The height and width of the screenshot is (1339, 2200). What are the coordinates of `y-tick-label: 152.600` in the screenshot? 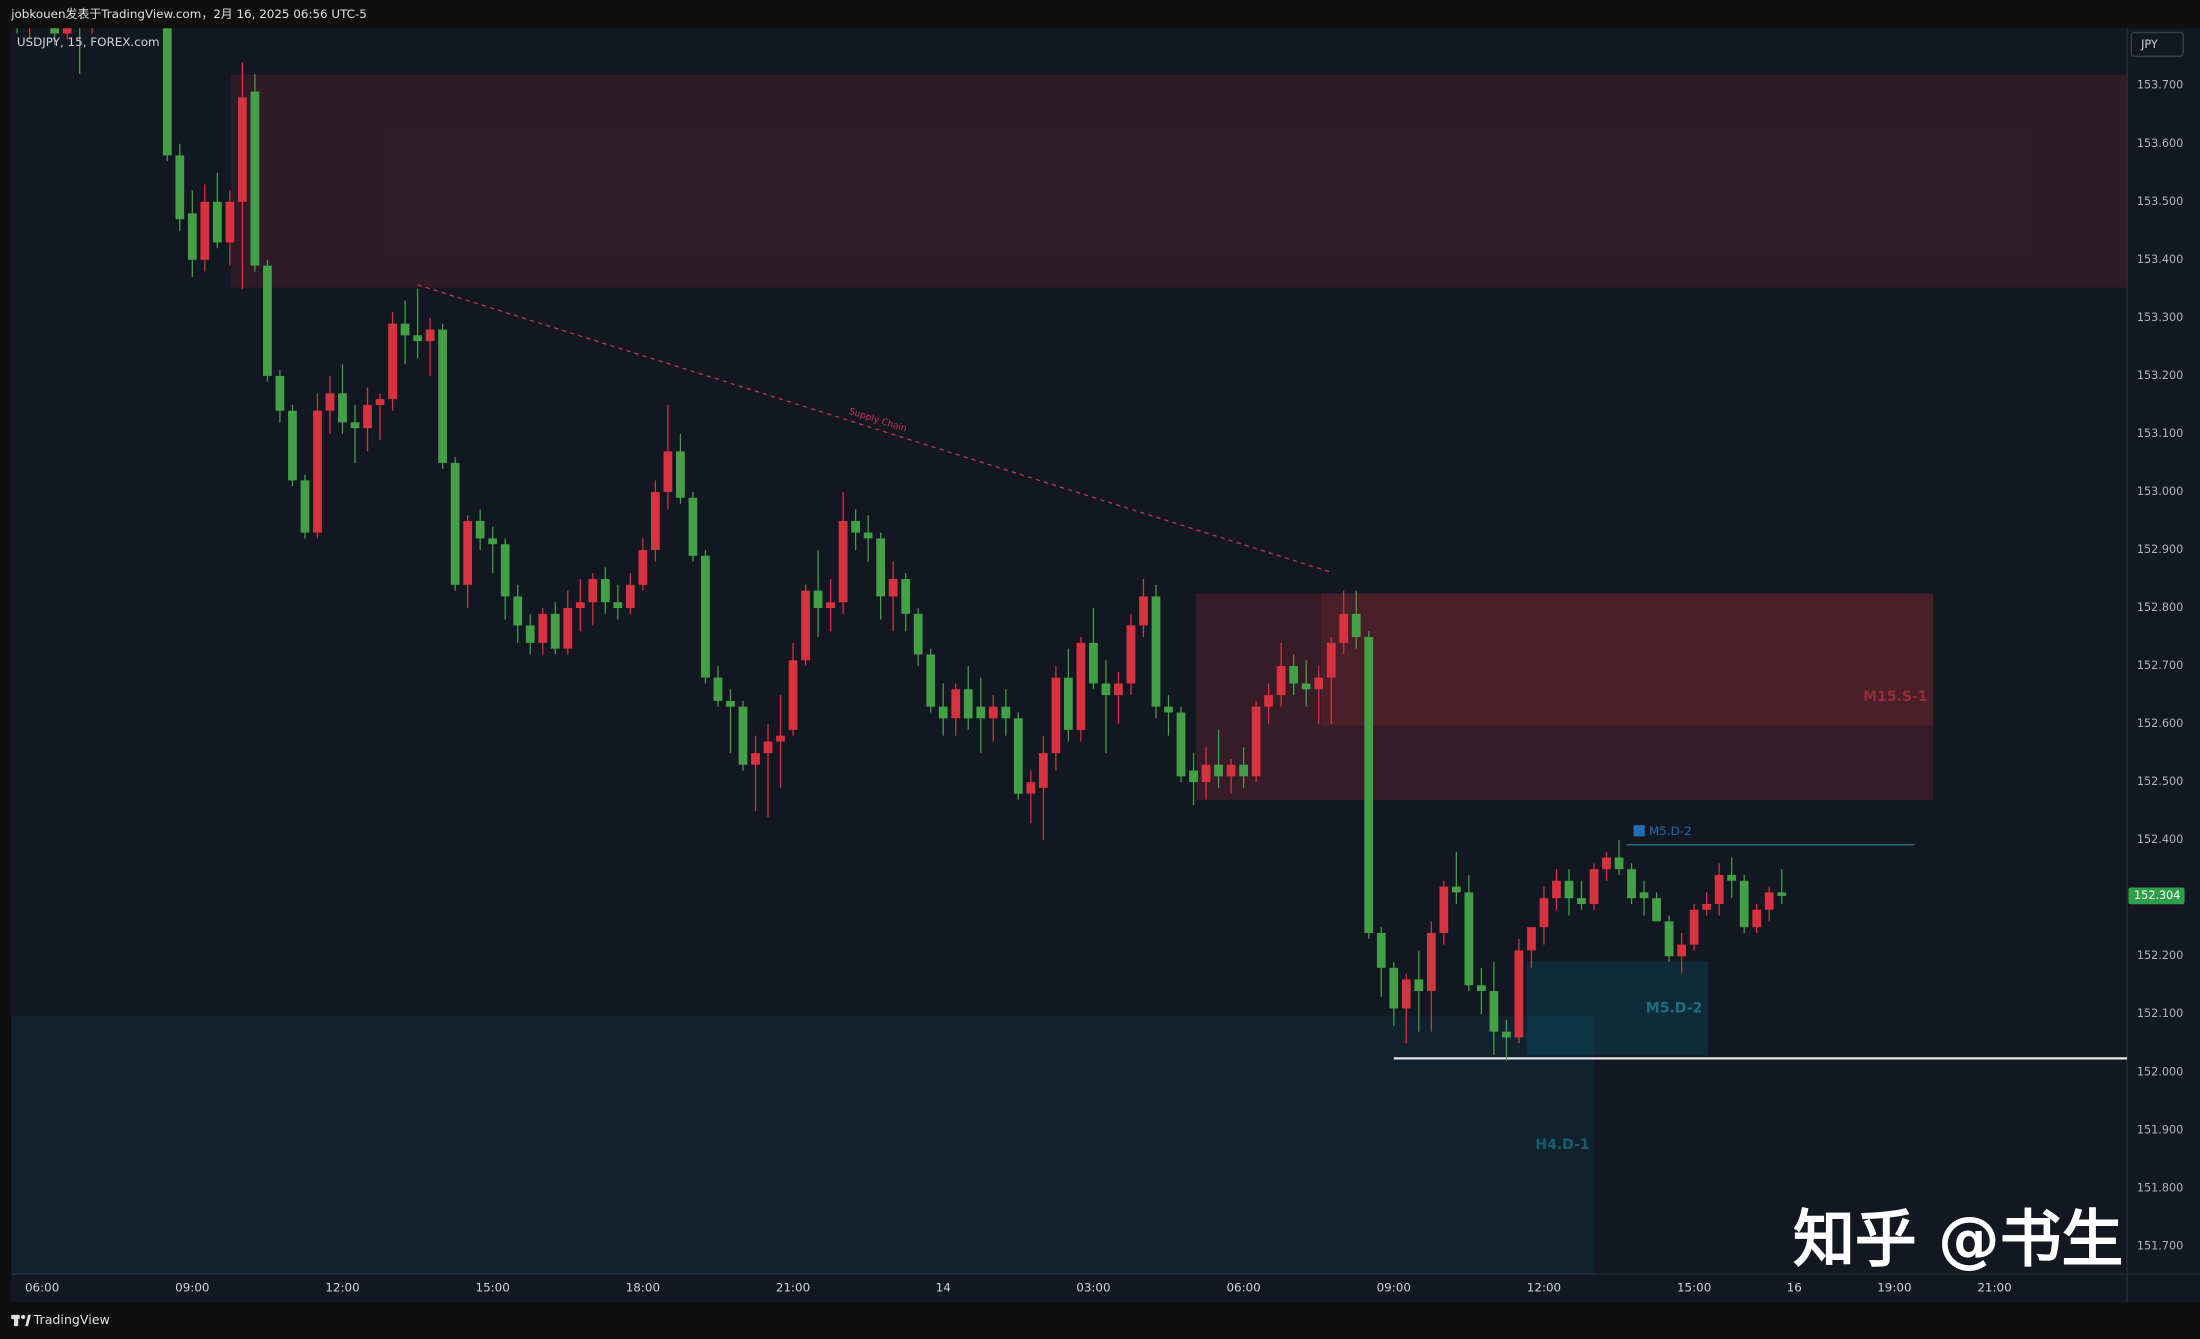 It's located at (2160, 723).